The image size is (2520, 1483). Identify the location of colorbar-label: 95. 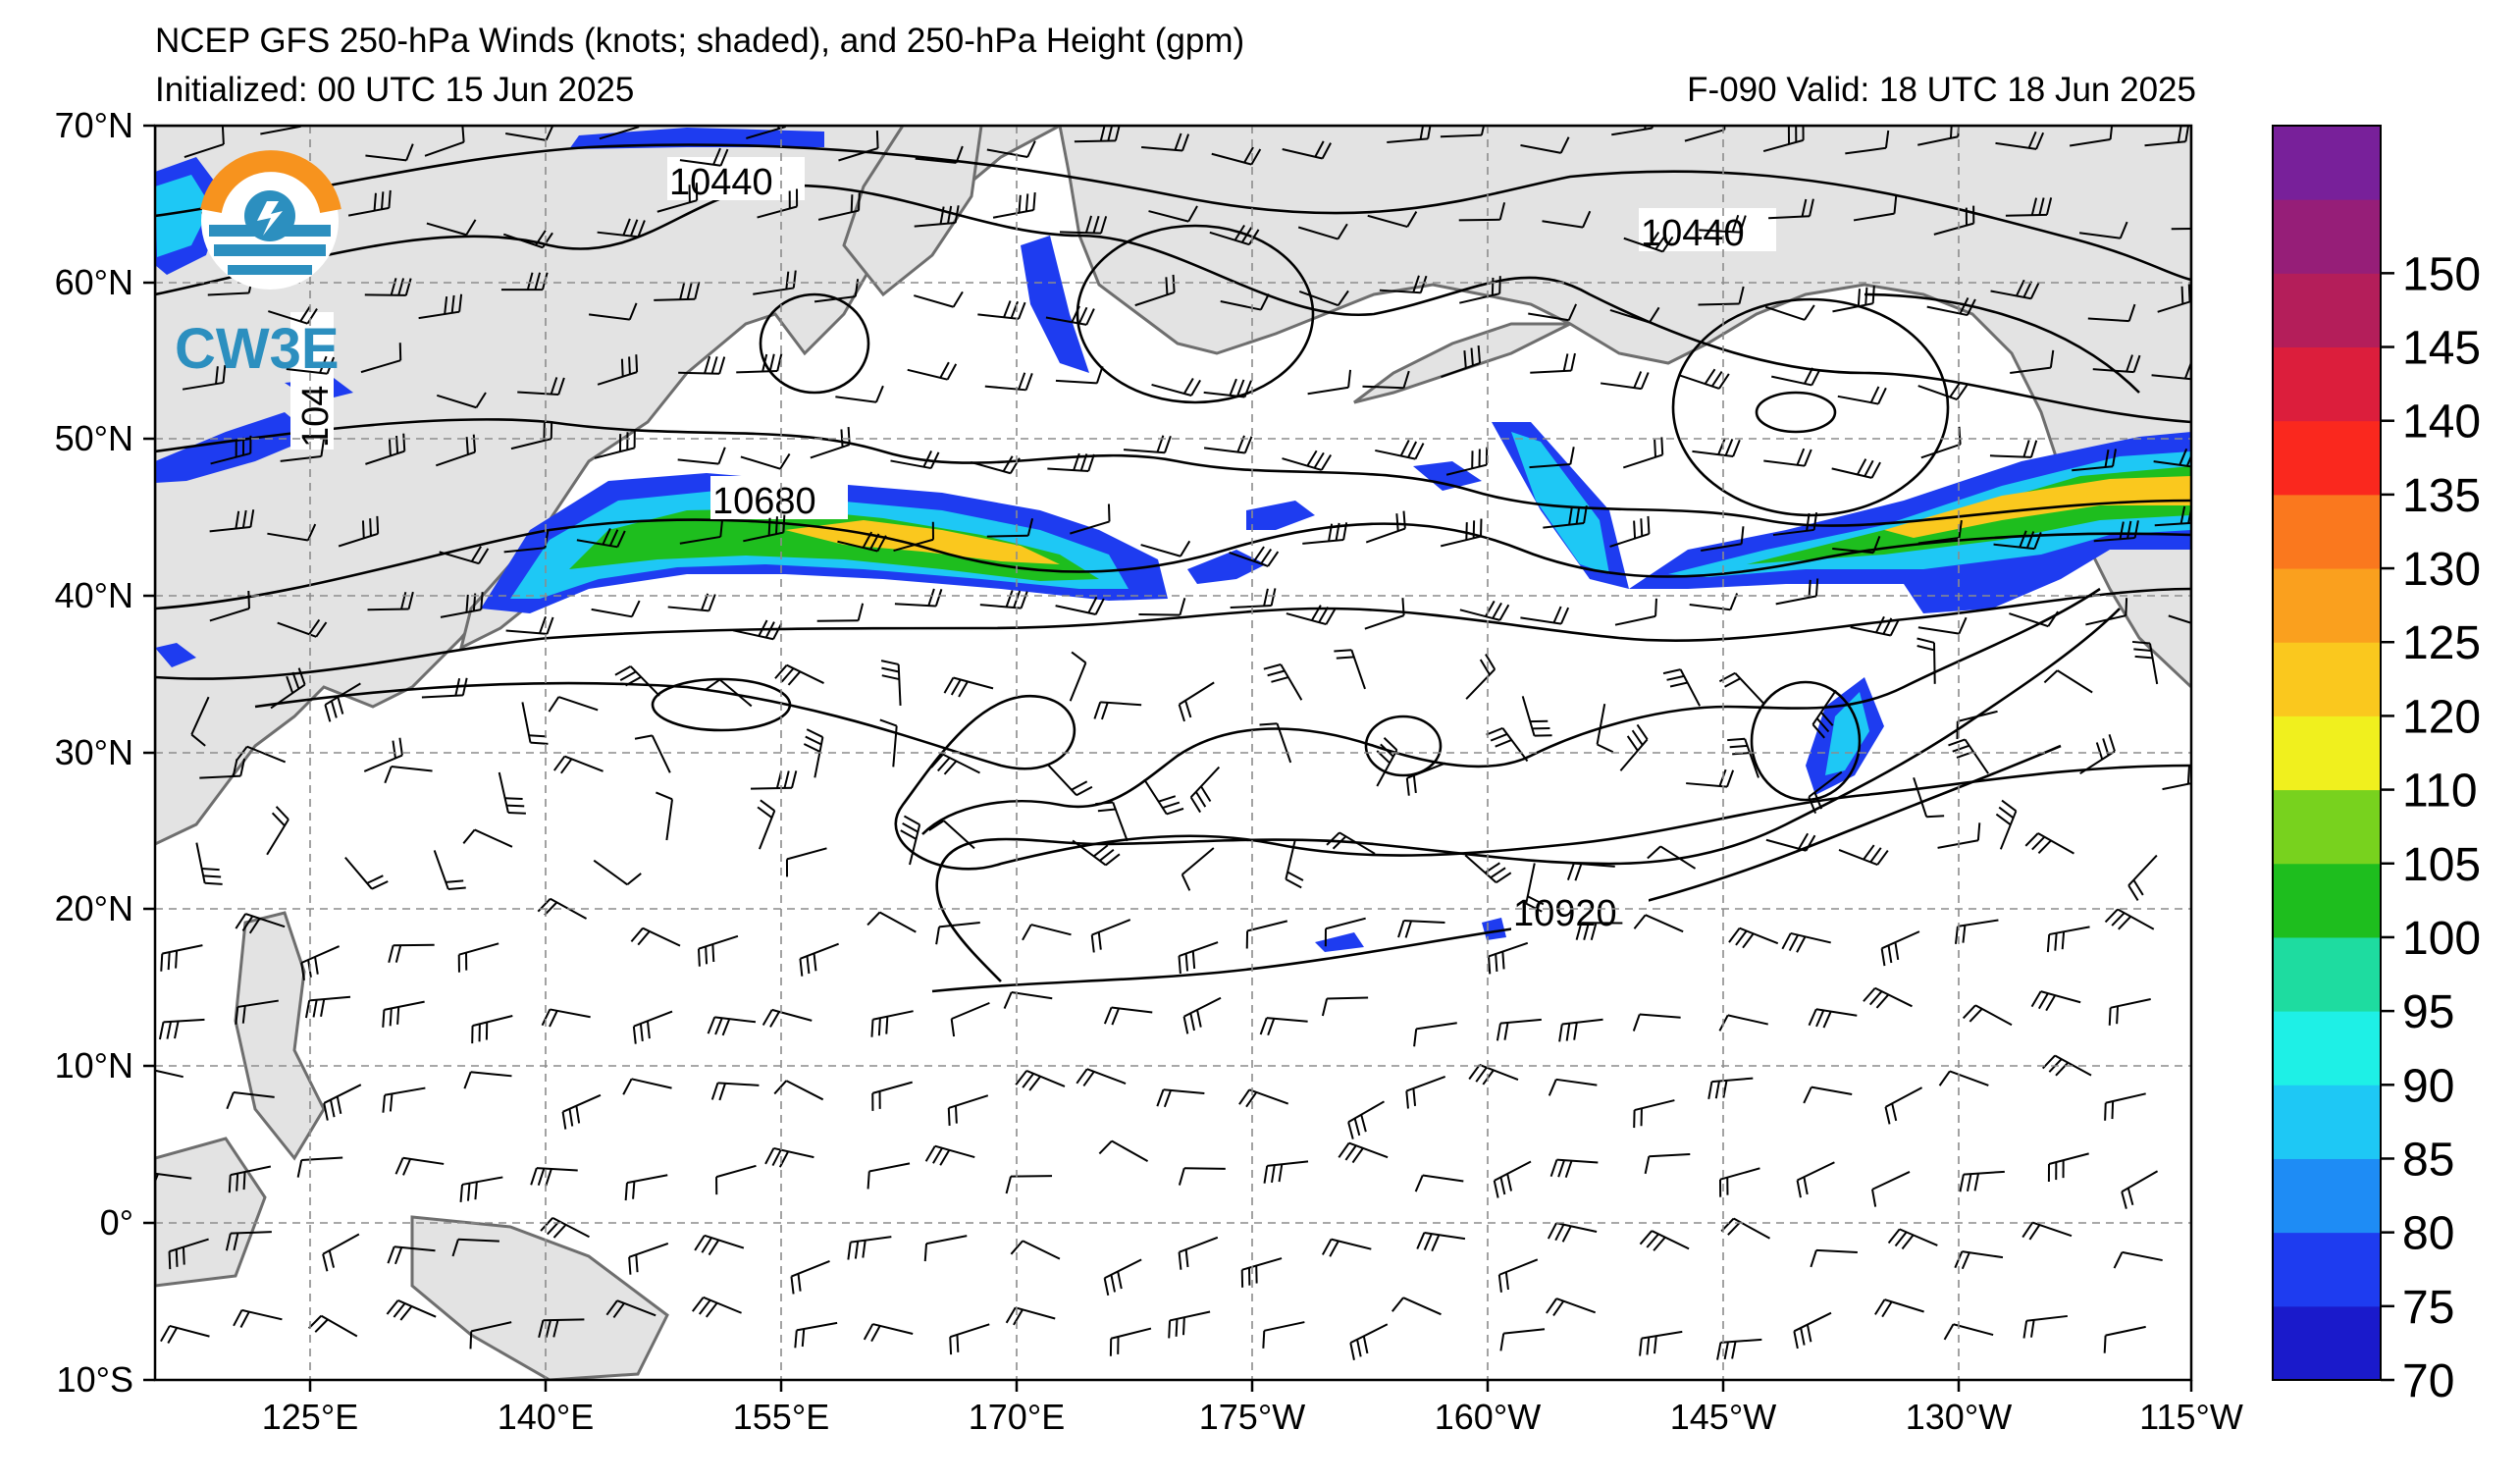
(2428, 1012).